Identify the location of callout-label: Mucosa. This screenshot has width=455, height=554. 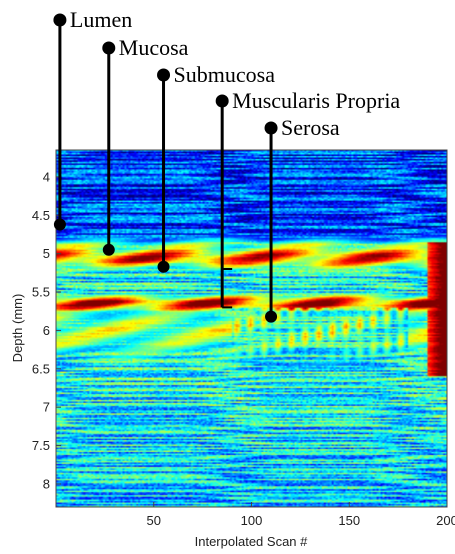
(154, 47).